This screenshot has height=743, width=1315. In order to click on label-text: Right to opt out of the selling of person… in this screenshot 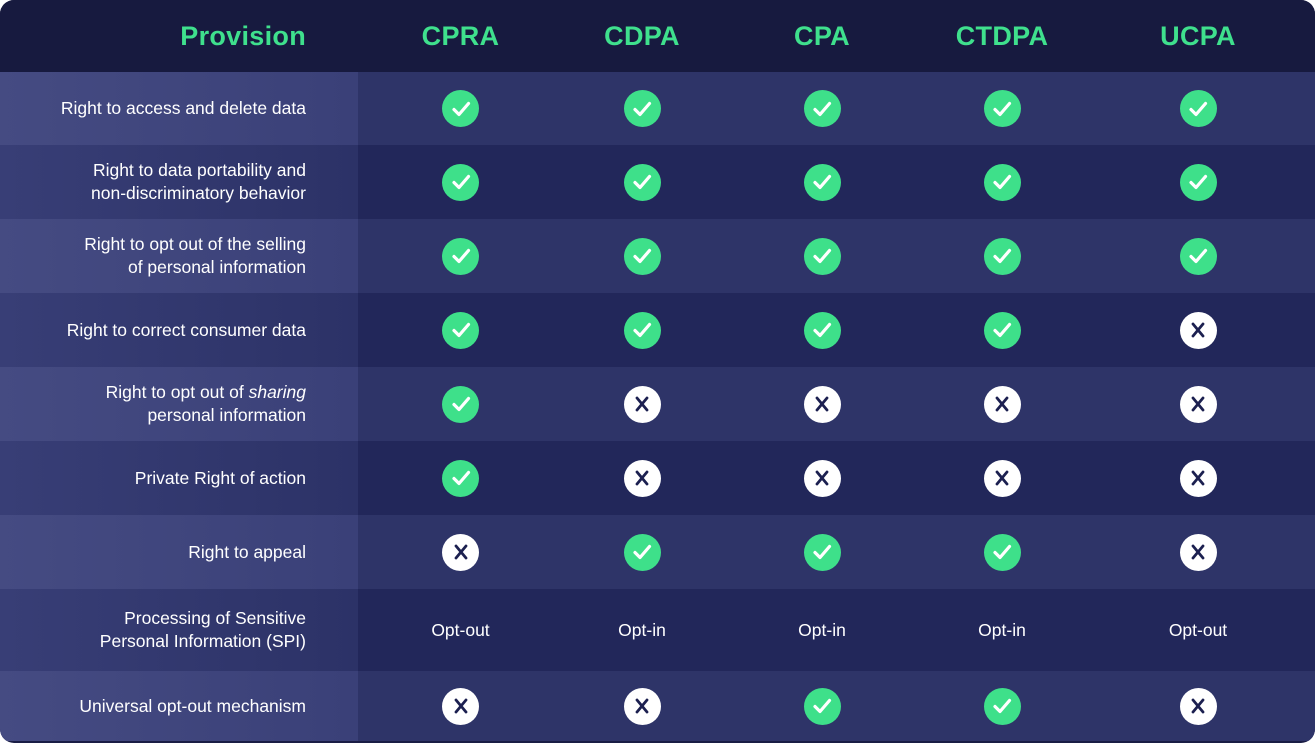, I will do `click(195, 256)`.